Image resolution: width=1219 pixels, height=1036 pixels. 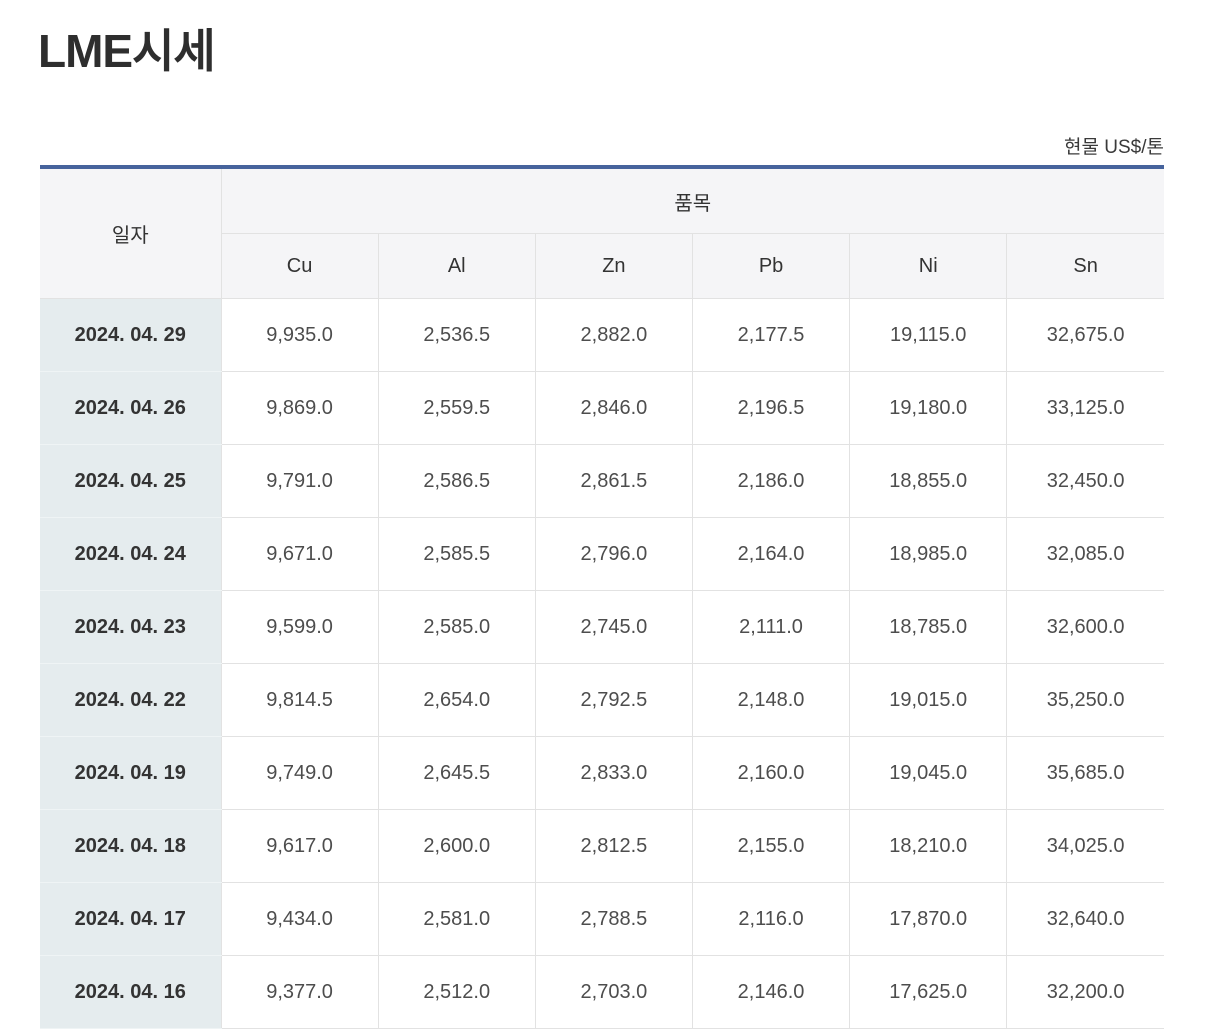 What do you see at coordinates (456, 846) in the screenshot?
I see `value-cell-al: 2,600.0` at bounding box center [456, 846].